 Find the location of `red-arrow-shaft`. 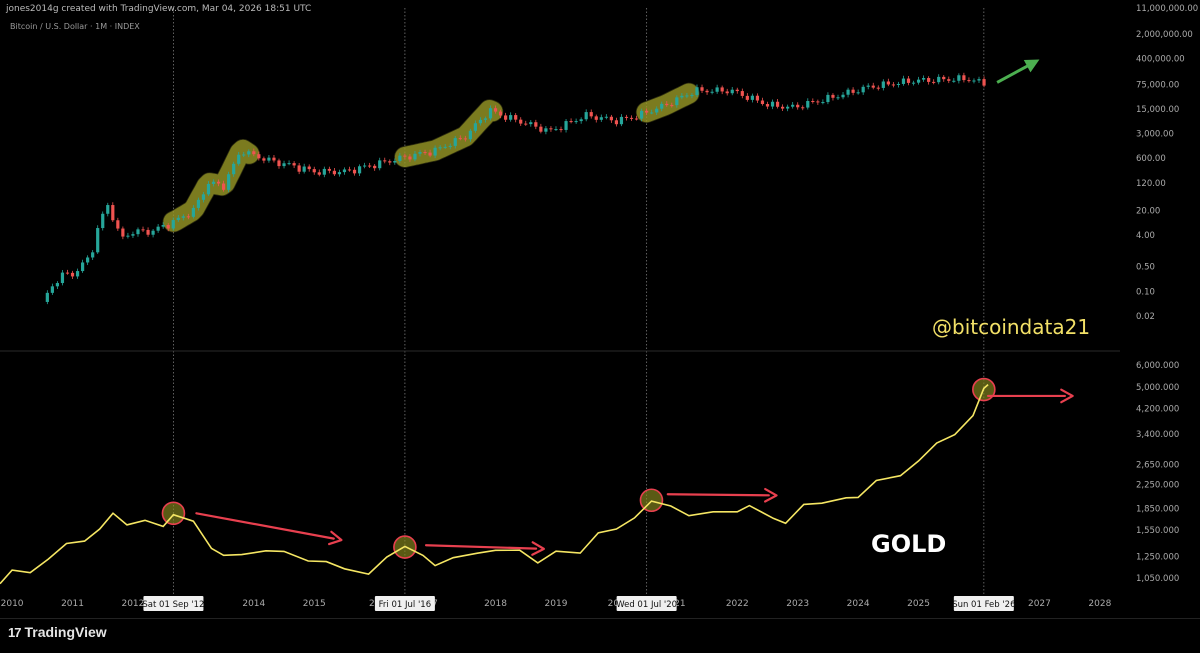

red-arrow-shaft is located at coordinates (265, 526).